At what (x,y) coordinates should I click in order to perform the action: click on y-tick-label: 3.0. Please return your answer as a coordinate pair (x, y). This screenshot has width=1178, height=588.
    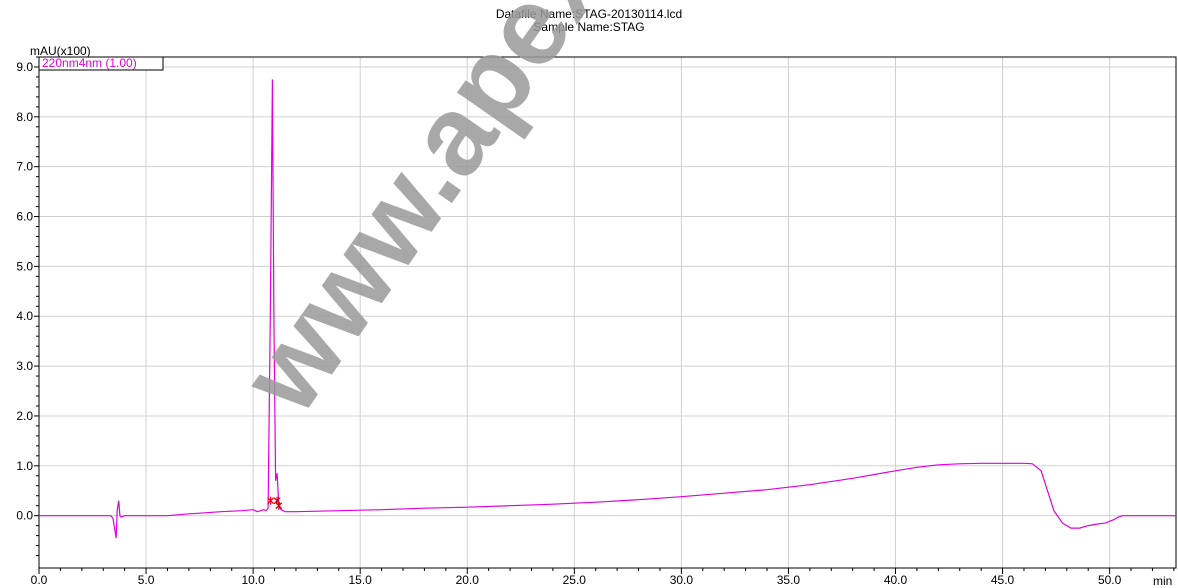
    Looking at the image, I should click on (24, 366).